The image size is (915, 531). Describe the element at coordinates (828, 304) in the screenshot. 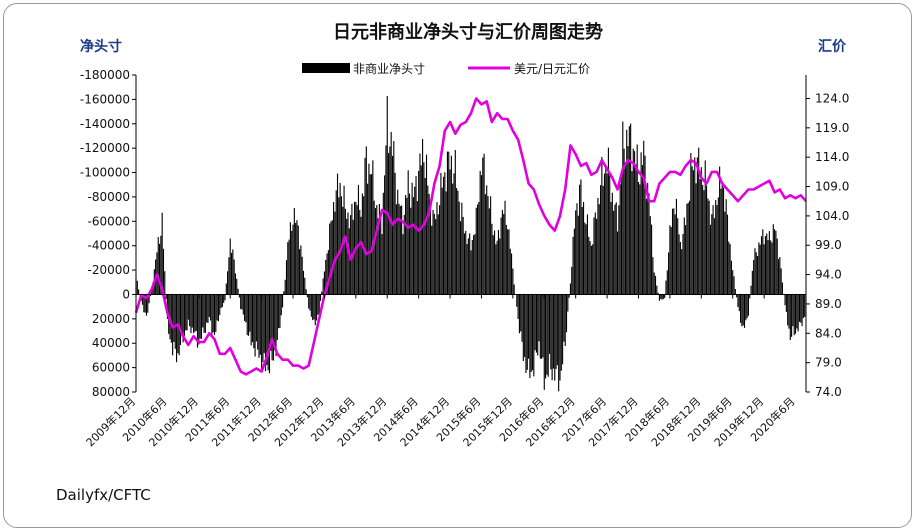

I see `right-tick-label: 89.0` at that location.